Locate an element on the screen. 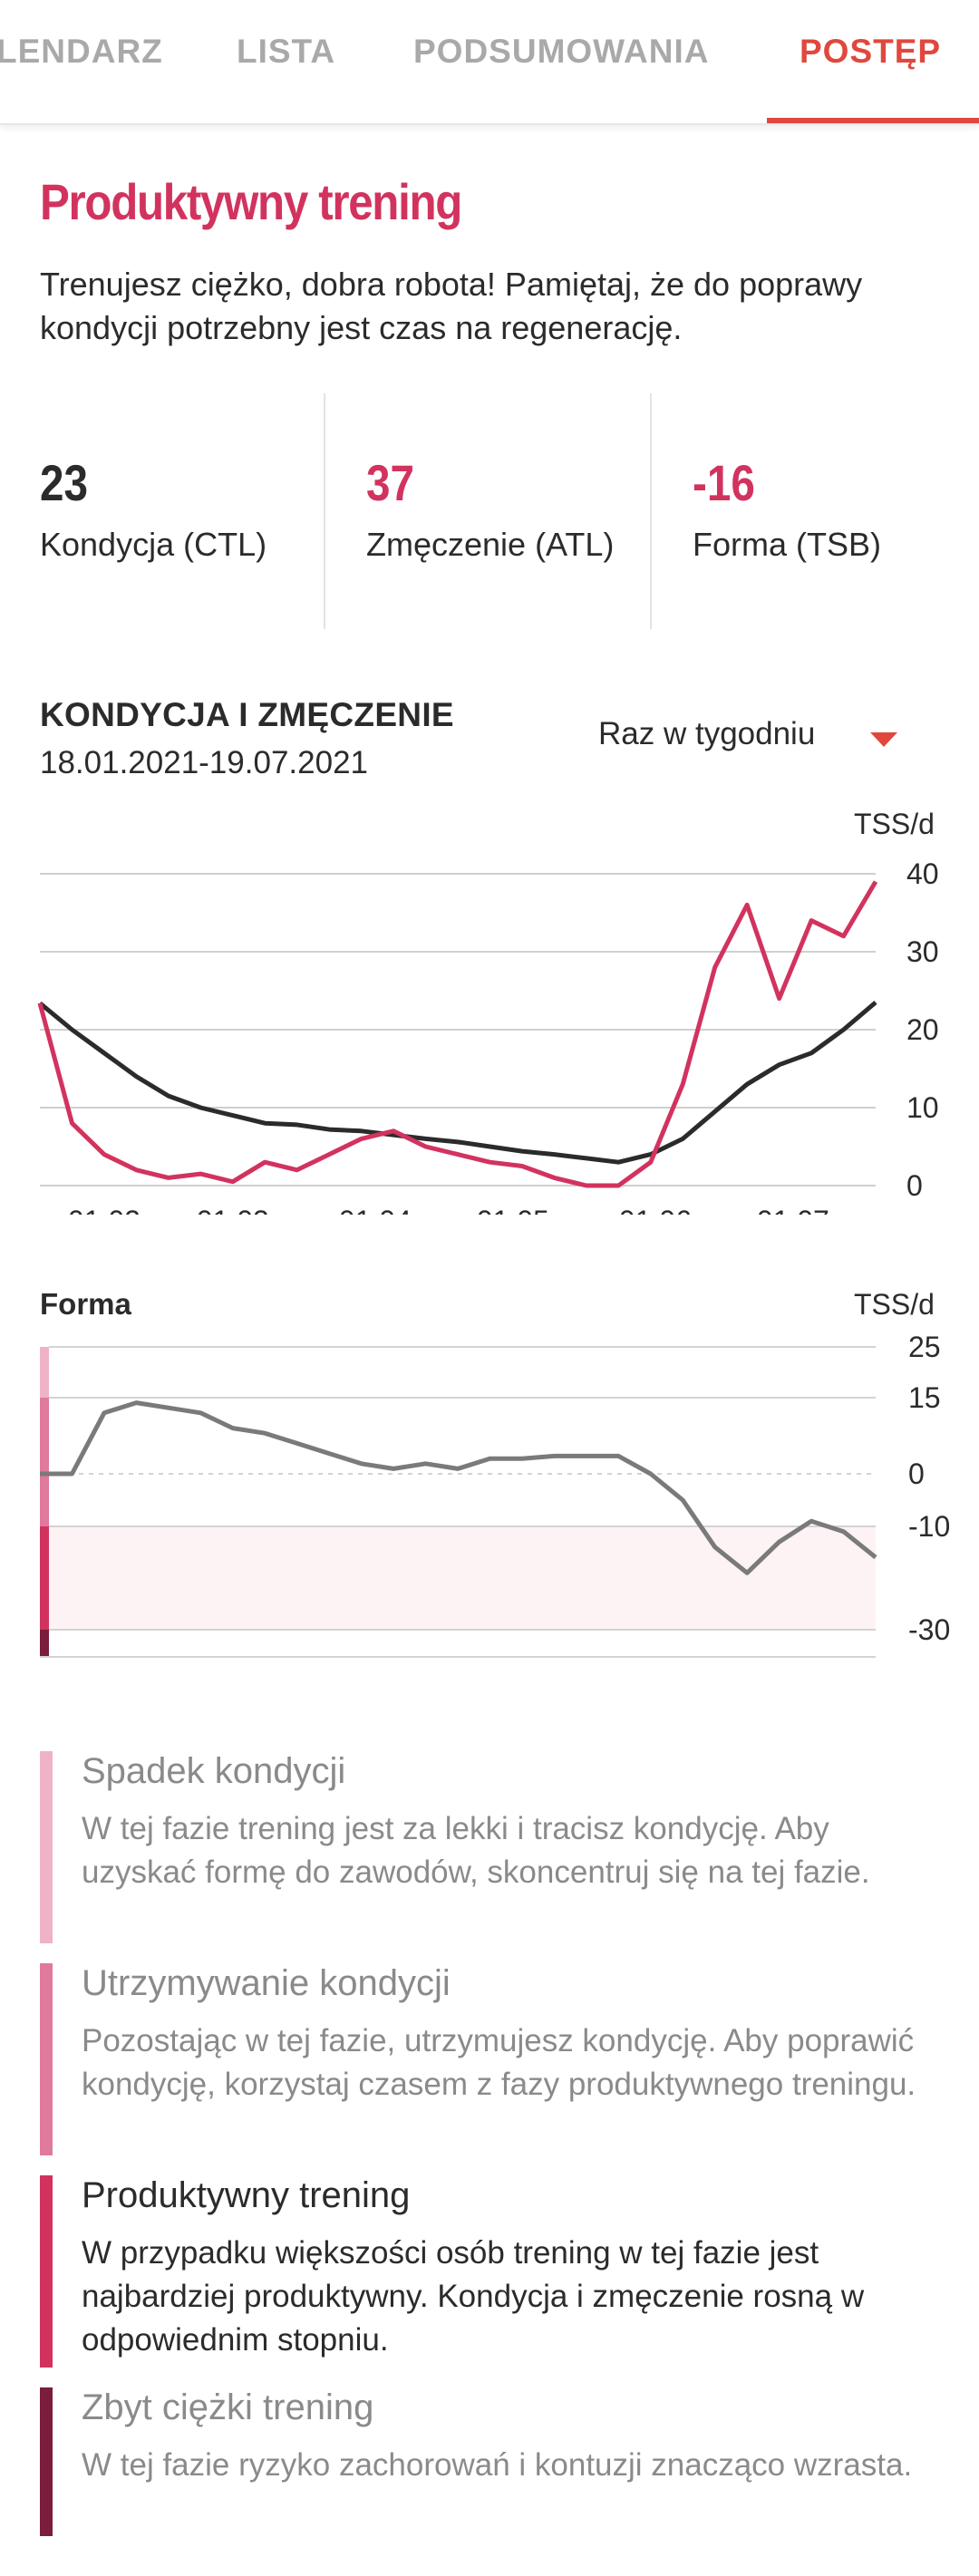 The width and height of the screenshot is (979, 2576). y-tick-label: 25 is located at coordinates (924, 1347).